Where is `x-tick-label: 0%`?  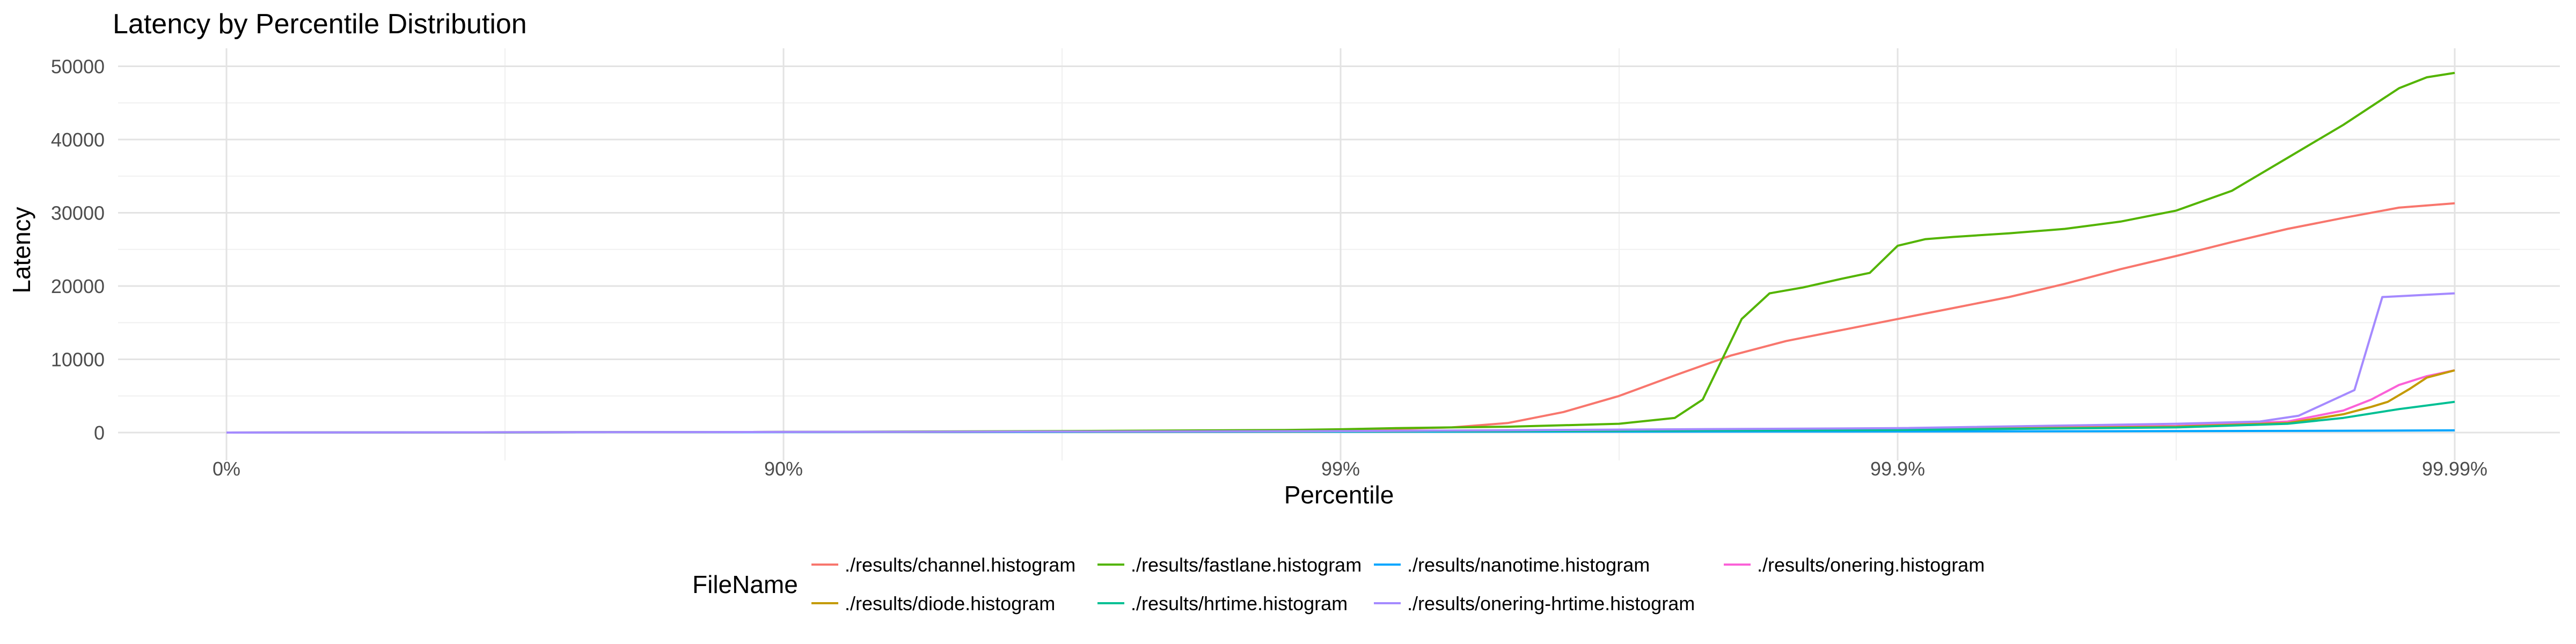 x-tick-label: 0% is located at coordinates (226, 469).